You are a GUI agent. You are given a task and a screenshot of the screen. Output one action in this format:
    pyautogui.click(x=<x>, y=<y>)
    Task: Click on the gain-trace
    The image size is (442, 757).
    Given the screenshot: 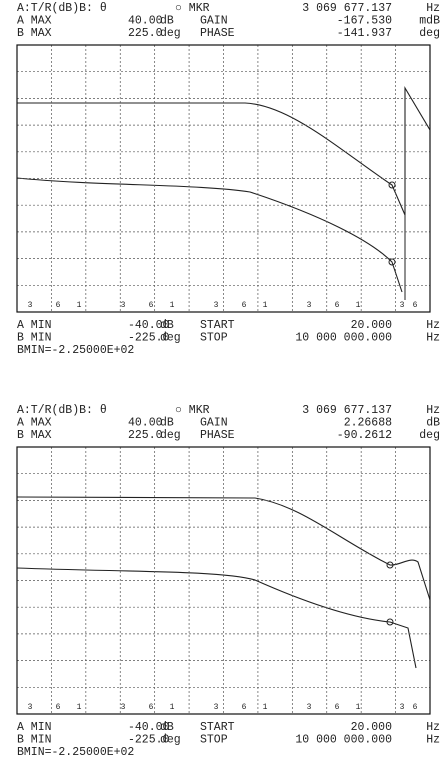 What is the action you would take?
    pyautogui.click(x=223, y=548)
    